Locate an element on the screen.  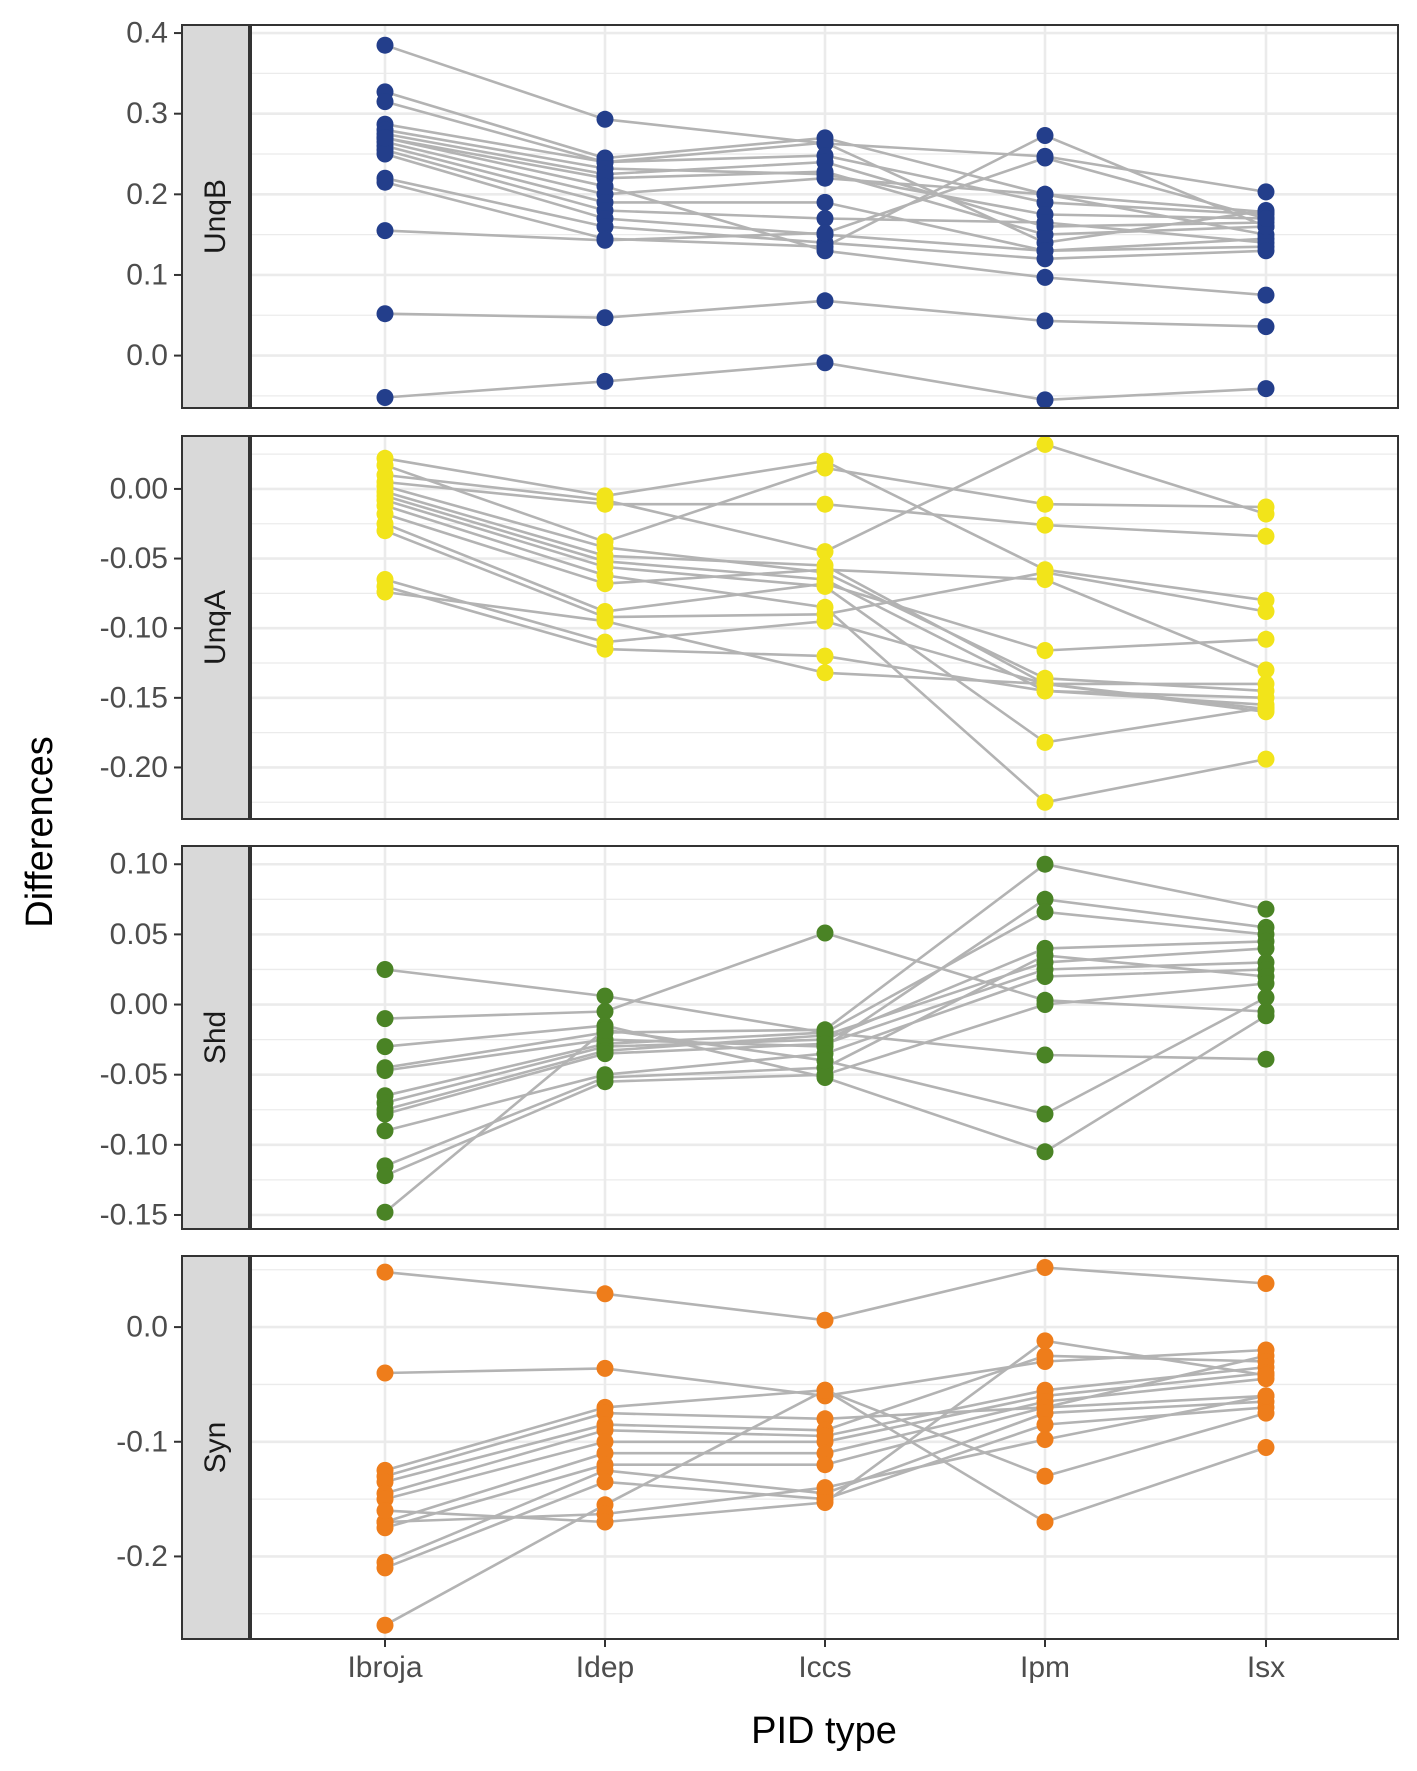
y-tick-label: 0.4 is located at coordinates (147, 33).